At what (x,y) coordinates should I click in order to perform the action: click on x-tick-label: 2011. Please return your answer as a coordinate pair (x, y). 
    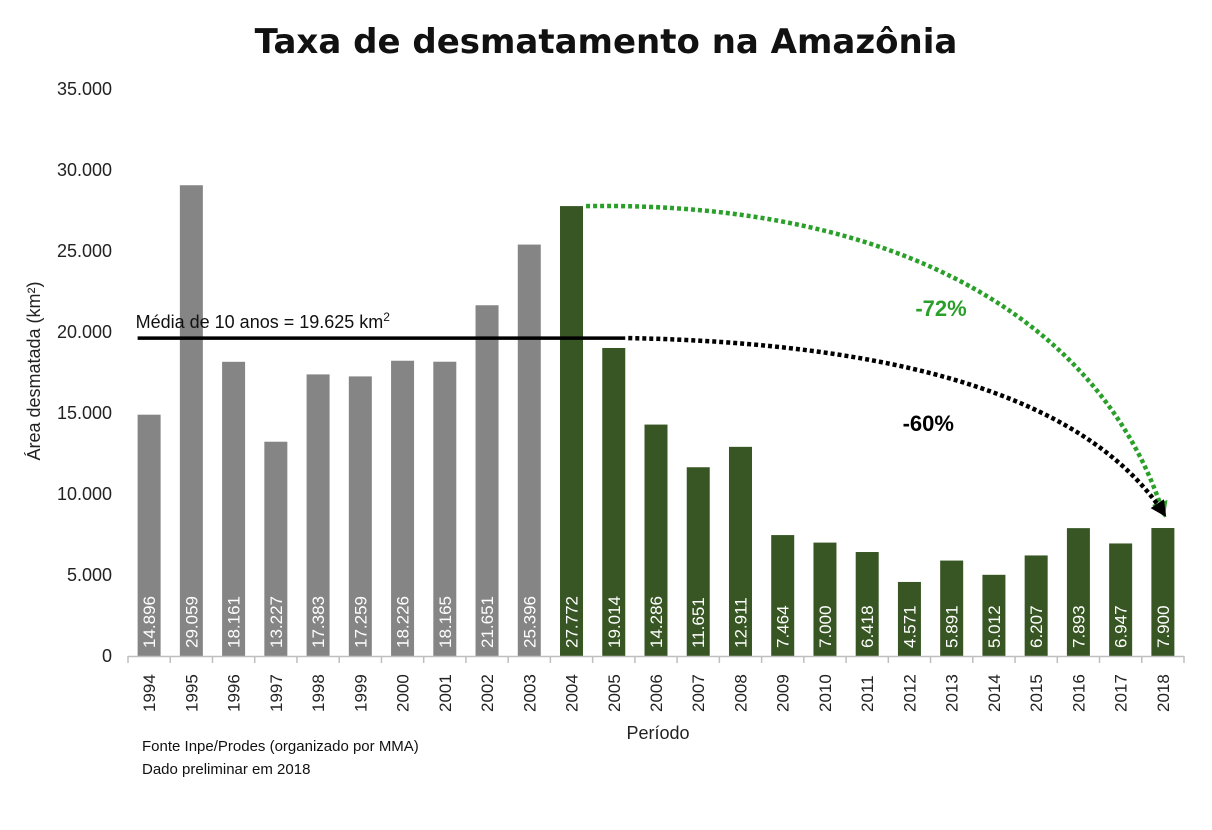
    Looking at the image, I should click on (867, 693).